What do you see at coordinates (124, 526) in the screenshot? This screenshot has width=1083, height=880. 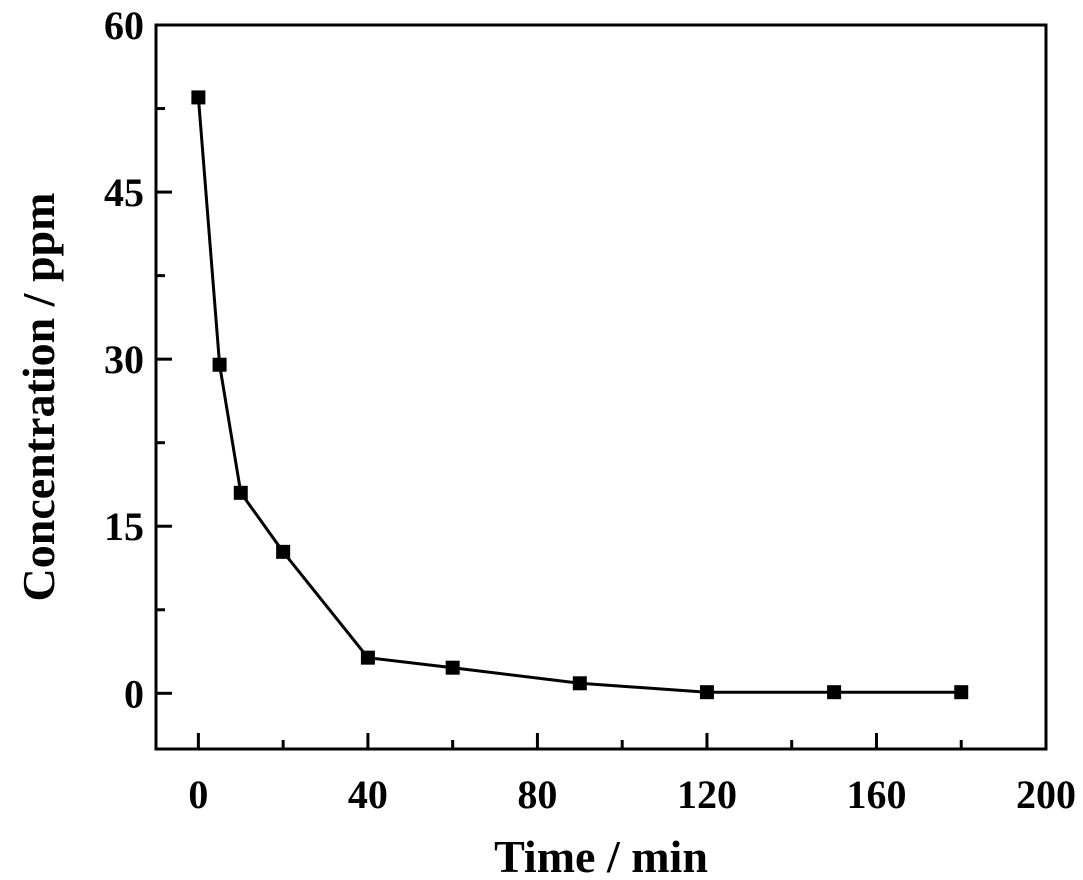 I see `y-tick-label: 15` at bounding box center [124, 526].